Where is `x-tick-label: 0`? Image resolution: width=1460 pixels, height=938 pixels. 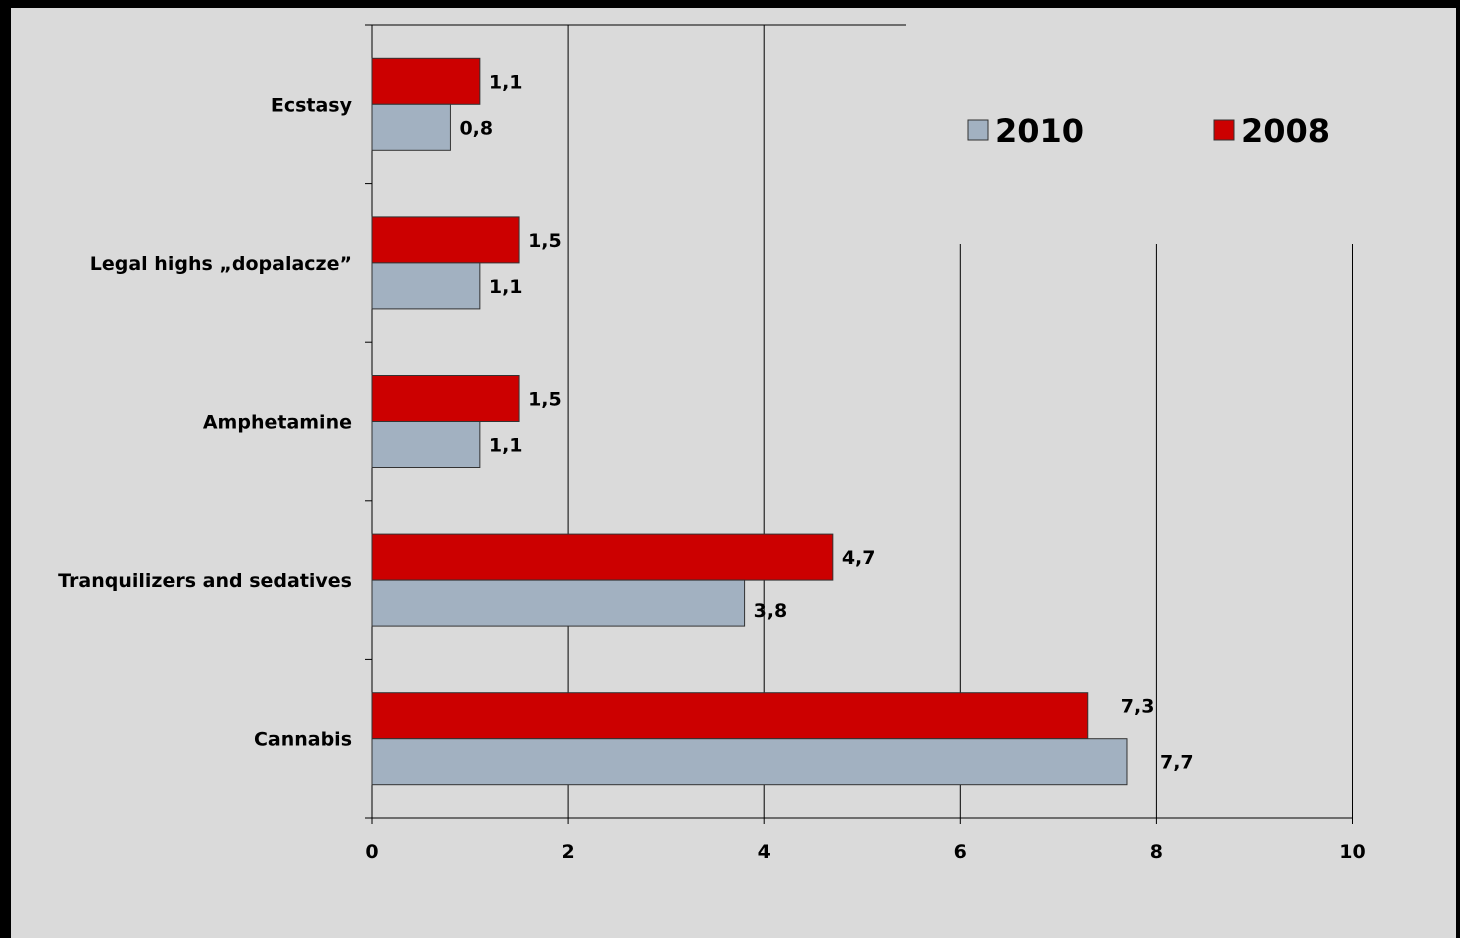 x-tick-label: 0 is located at coordinates (371, 852).